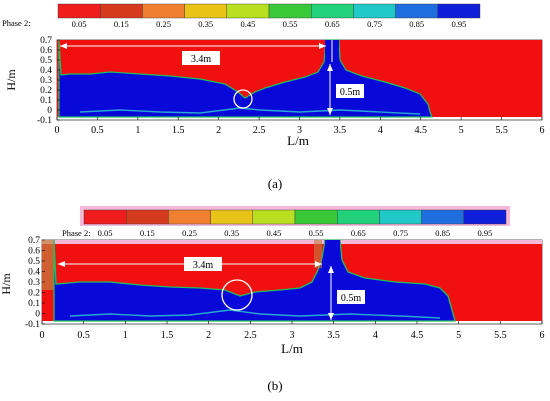 This screenshot has height=401, width=550. What do you see at coordinates (421, 130) in the screenshot?
I see `x-tick-label: 4.5` at bounding box center [421, 130].